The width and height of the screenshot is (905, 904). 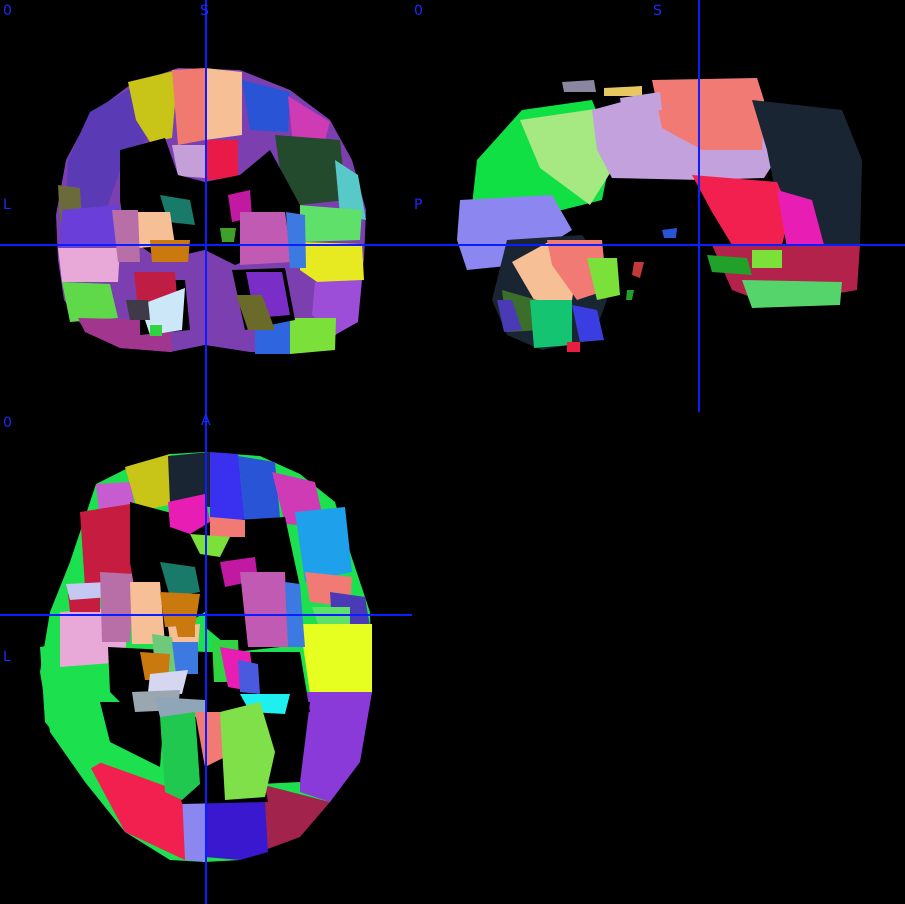 What do you see at coordinates (7, 423) in the screenshot?
I see `axial-corner-value: 0` at bounding box center [7, 423].